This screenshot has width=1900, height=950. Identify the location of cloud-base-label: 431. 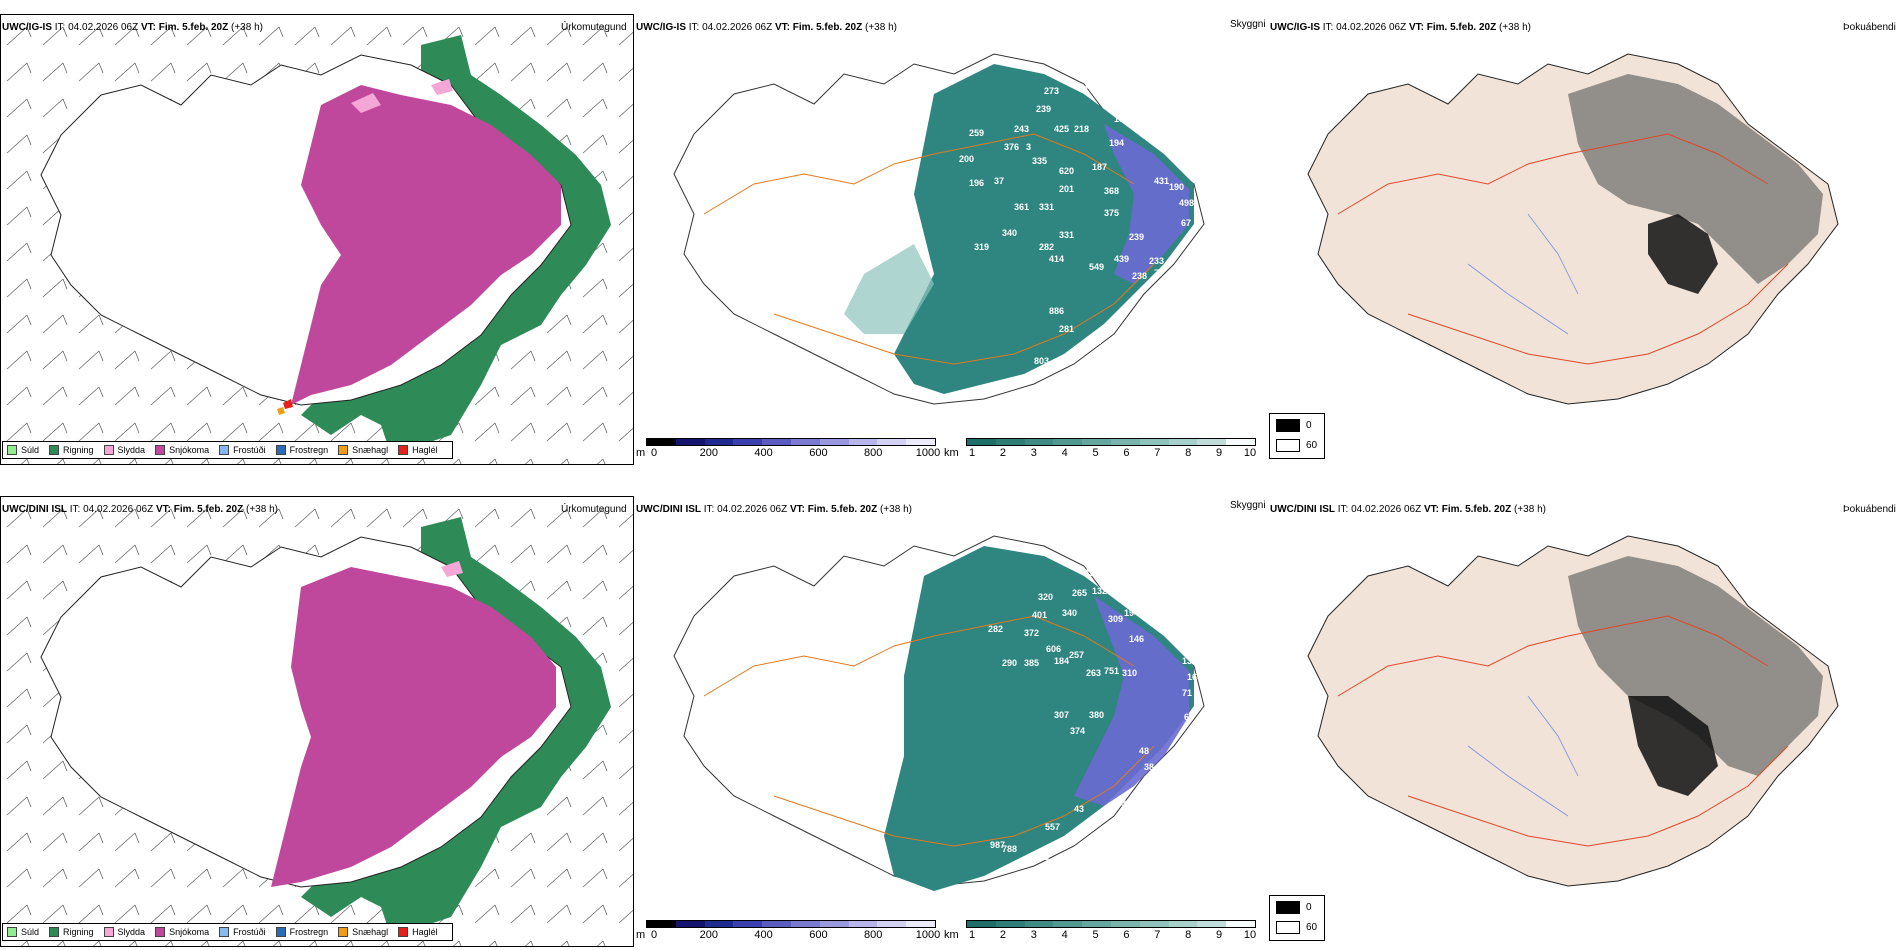
(1161, 181).